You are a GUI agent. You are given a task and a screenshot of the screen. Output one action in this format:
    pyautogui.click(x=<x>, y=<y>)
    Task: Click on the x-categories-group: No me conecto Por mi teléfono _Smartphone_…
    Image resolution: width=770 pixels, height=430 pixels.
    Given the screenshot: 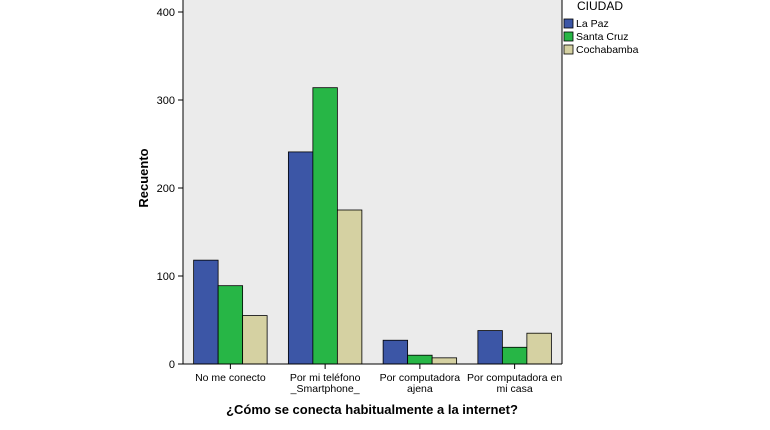 What is the action you would take?
    pyautogui.click(x=378, y=379)
    